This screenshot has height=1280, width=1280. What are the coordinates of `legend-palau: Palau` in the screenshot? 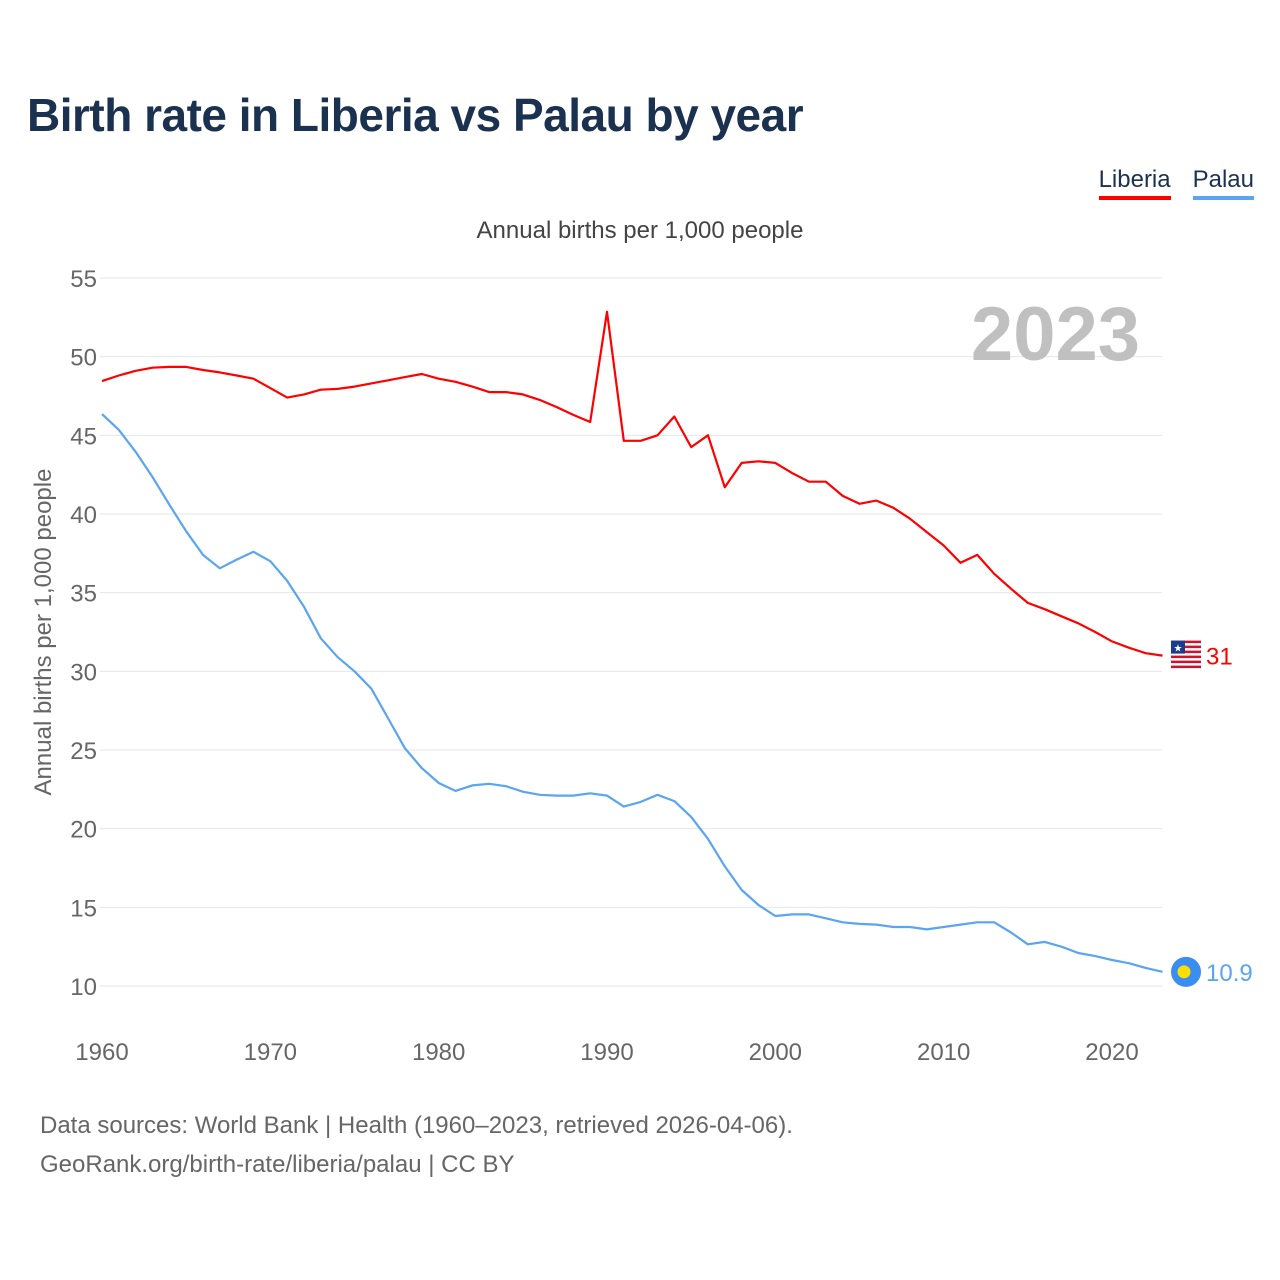 It's located at (1223, 183).